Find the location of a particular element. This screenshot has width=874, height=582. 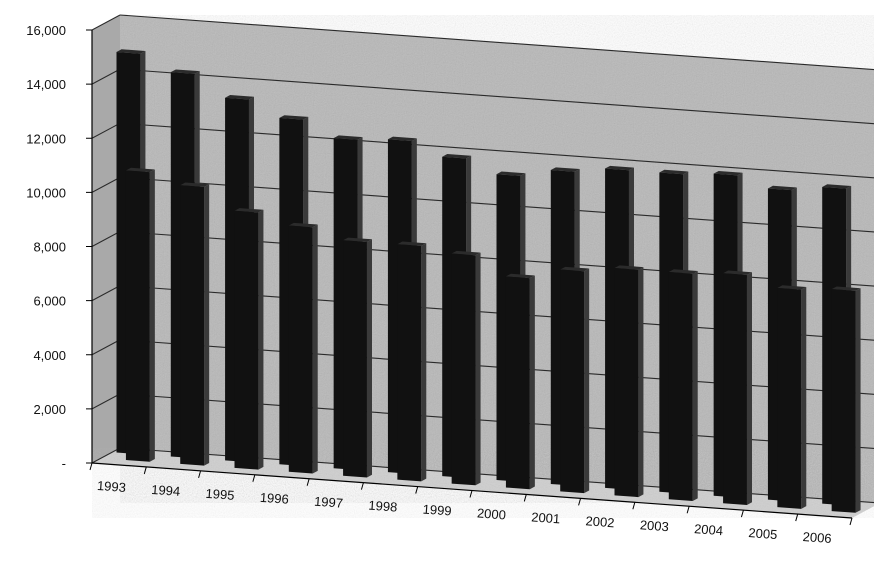

bar-2000-s2 is located at coordinates (520, 381).